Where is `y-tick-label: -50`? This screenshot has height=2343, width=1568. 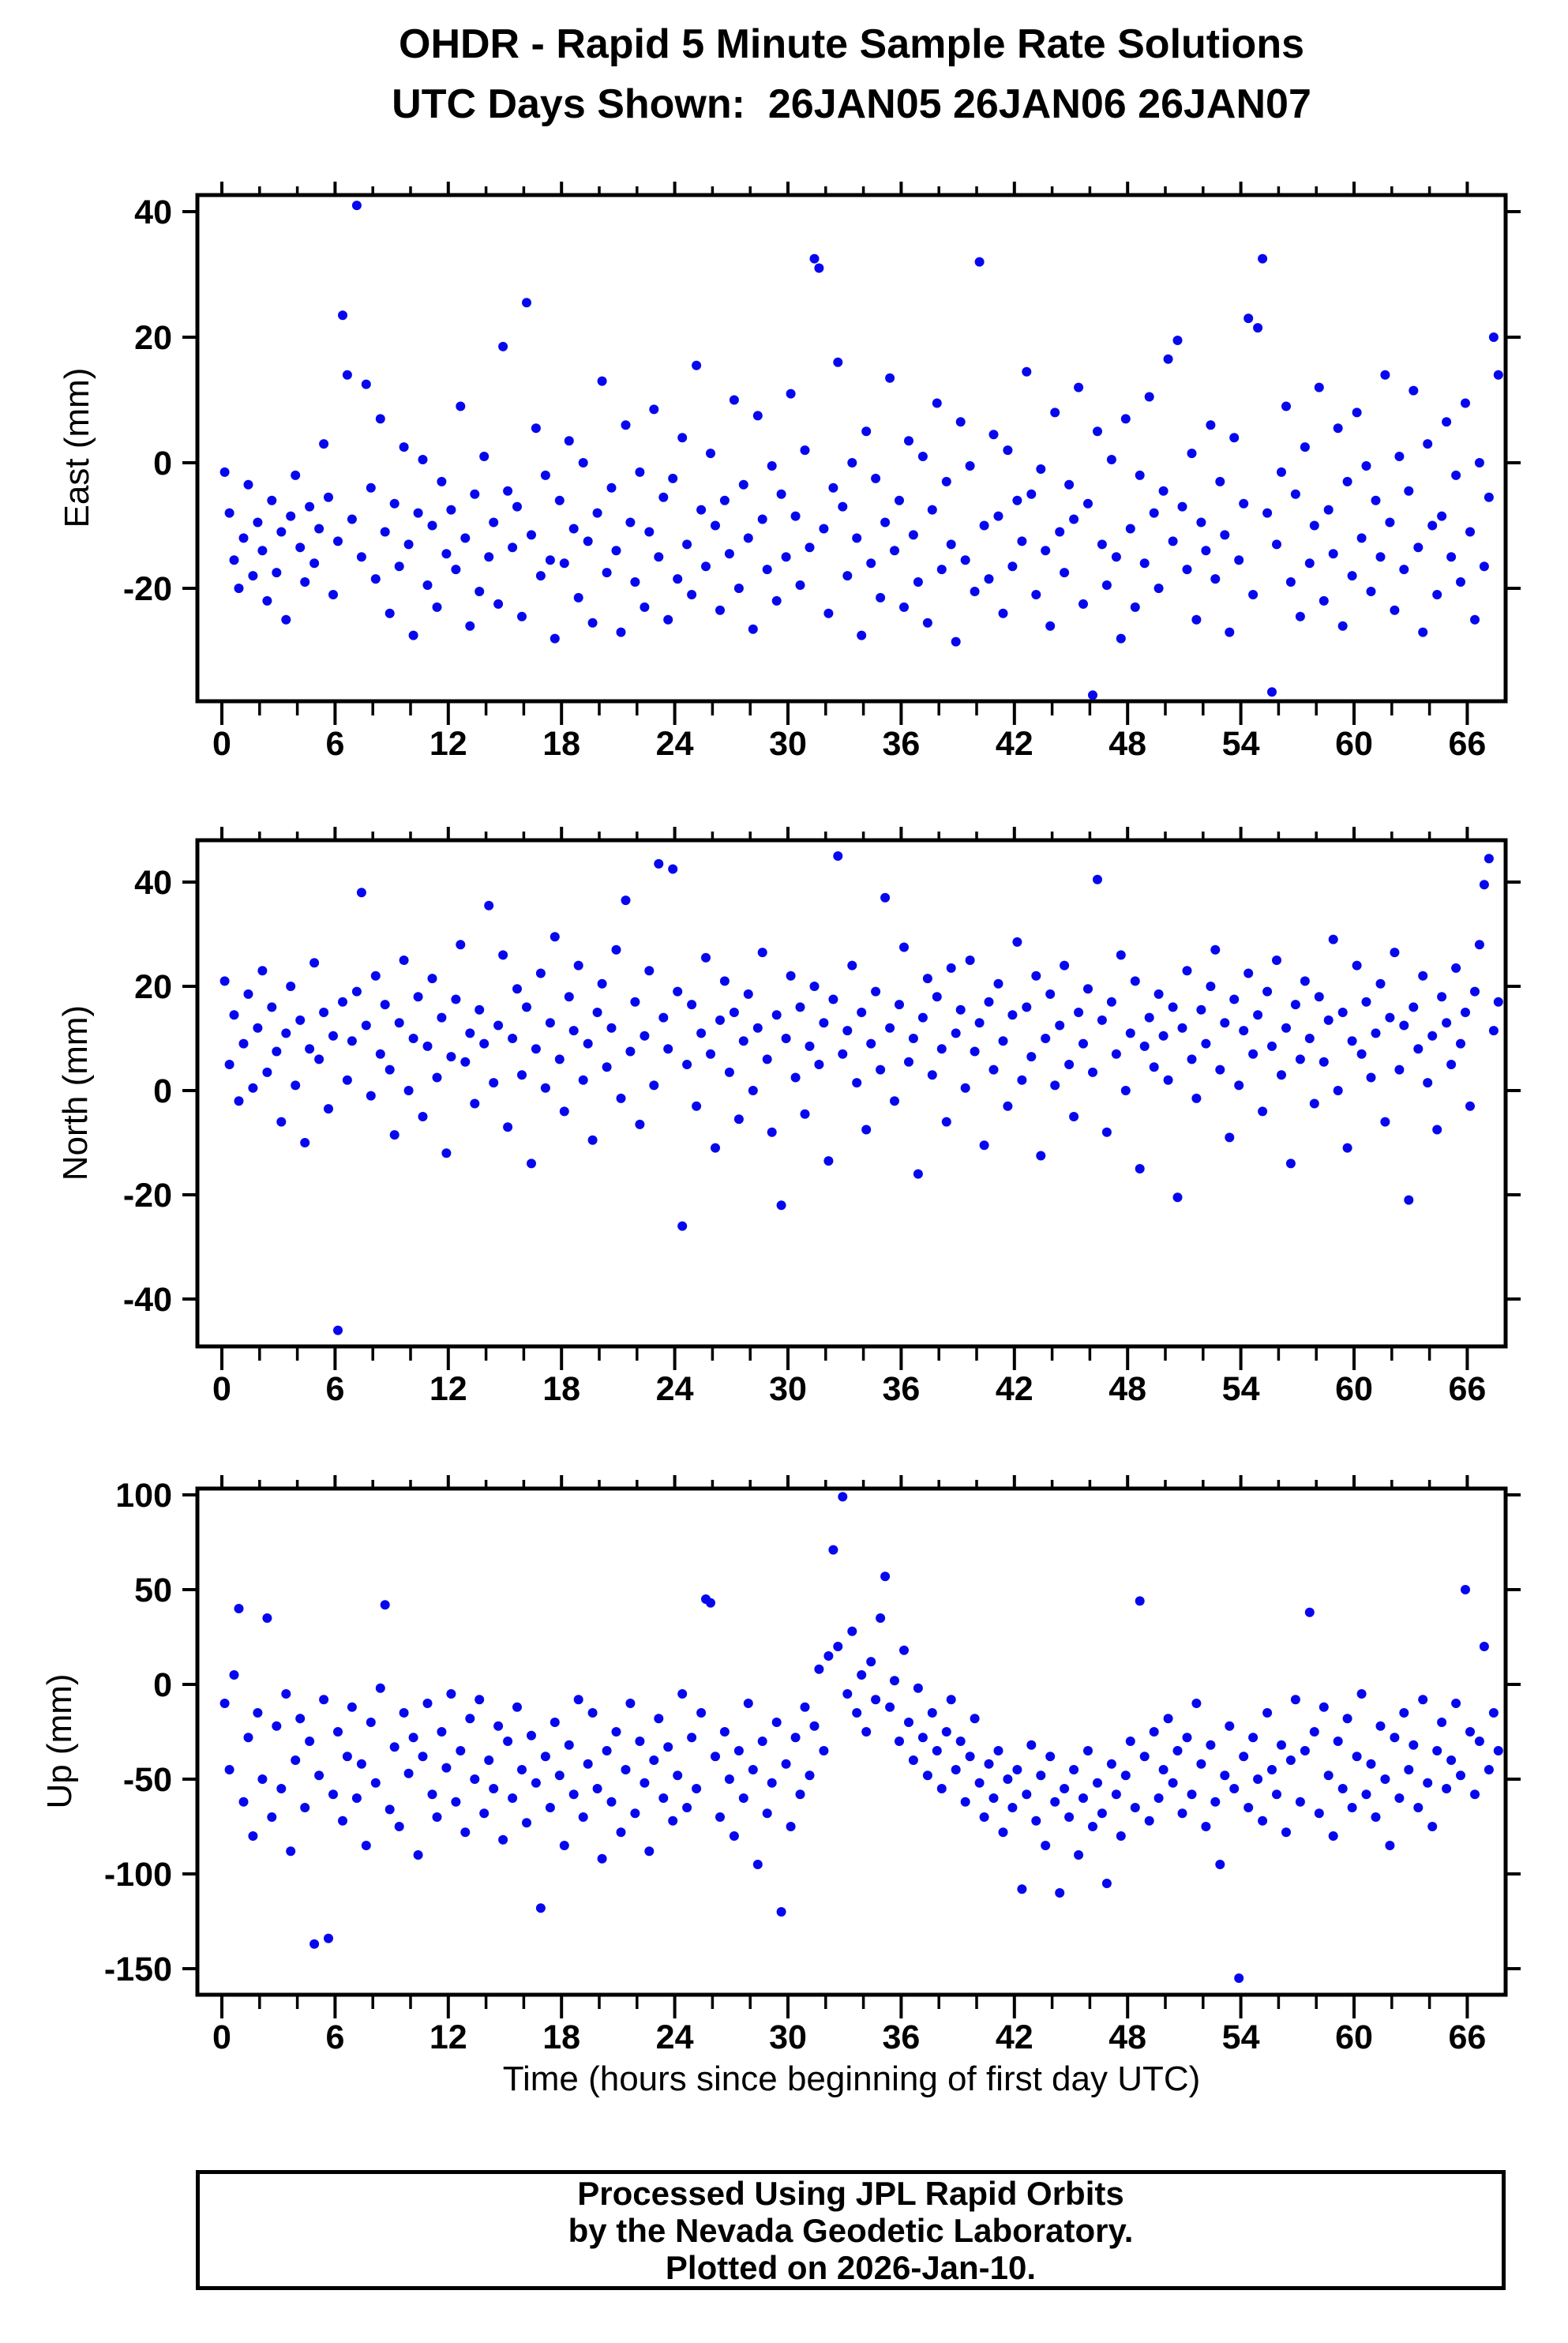 y-tick-label: -50 is located at coordinates (147, 1780).